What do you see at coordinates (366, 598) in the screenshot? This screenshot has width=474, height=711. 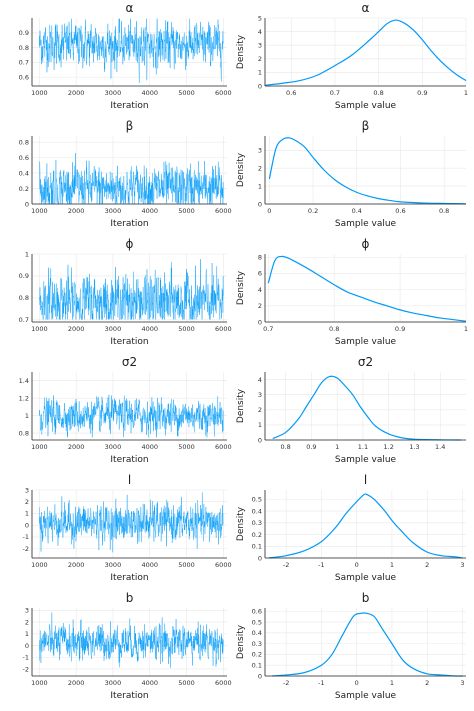 I see `density-title: b` at bounding box center [366, 598].